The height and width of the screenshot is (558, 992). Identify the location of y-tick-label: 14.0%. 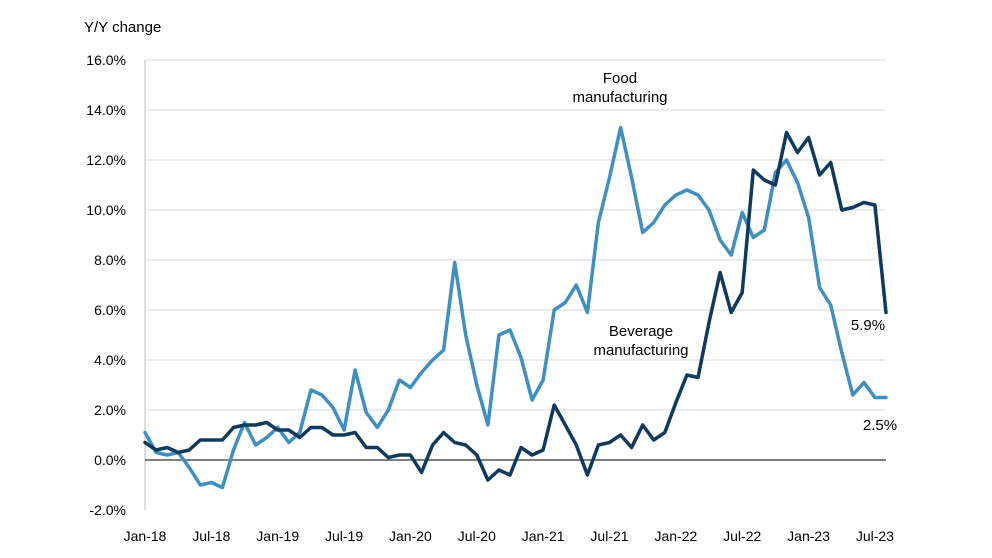
(106, 110).